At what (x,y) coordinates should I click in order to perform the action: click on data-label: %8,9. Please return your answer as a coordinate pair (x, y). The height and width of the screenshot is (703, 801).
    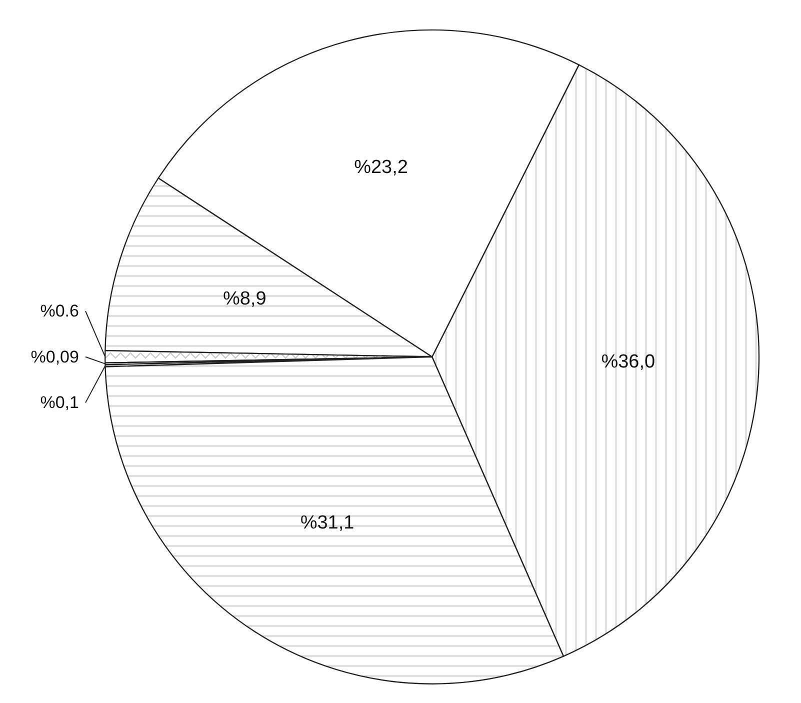
    Looking at the image, I should click on (244, 299).